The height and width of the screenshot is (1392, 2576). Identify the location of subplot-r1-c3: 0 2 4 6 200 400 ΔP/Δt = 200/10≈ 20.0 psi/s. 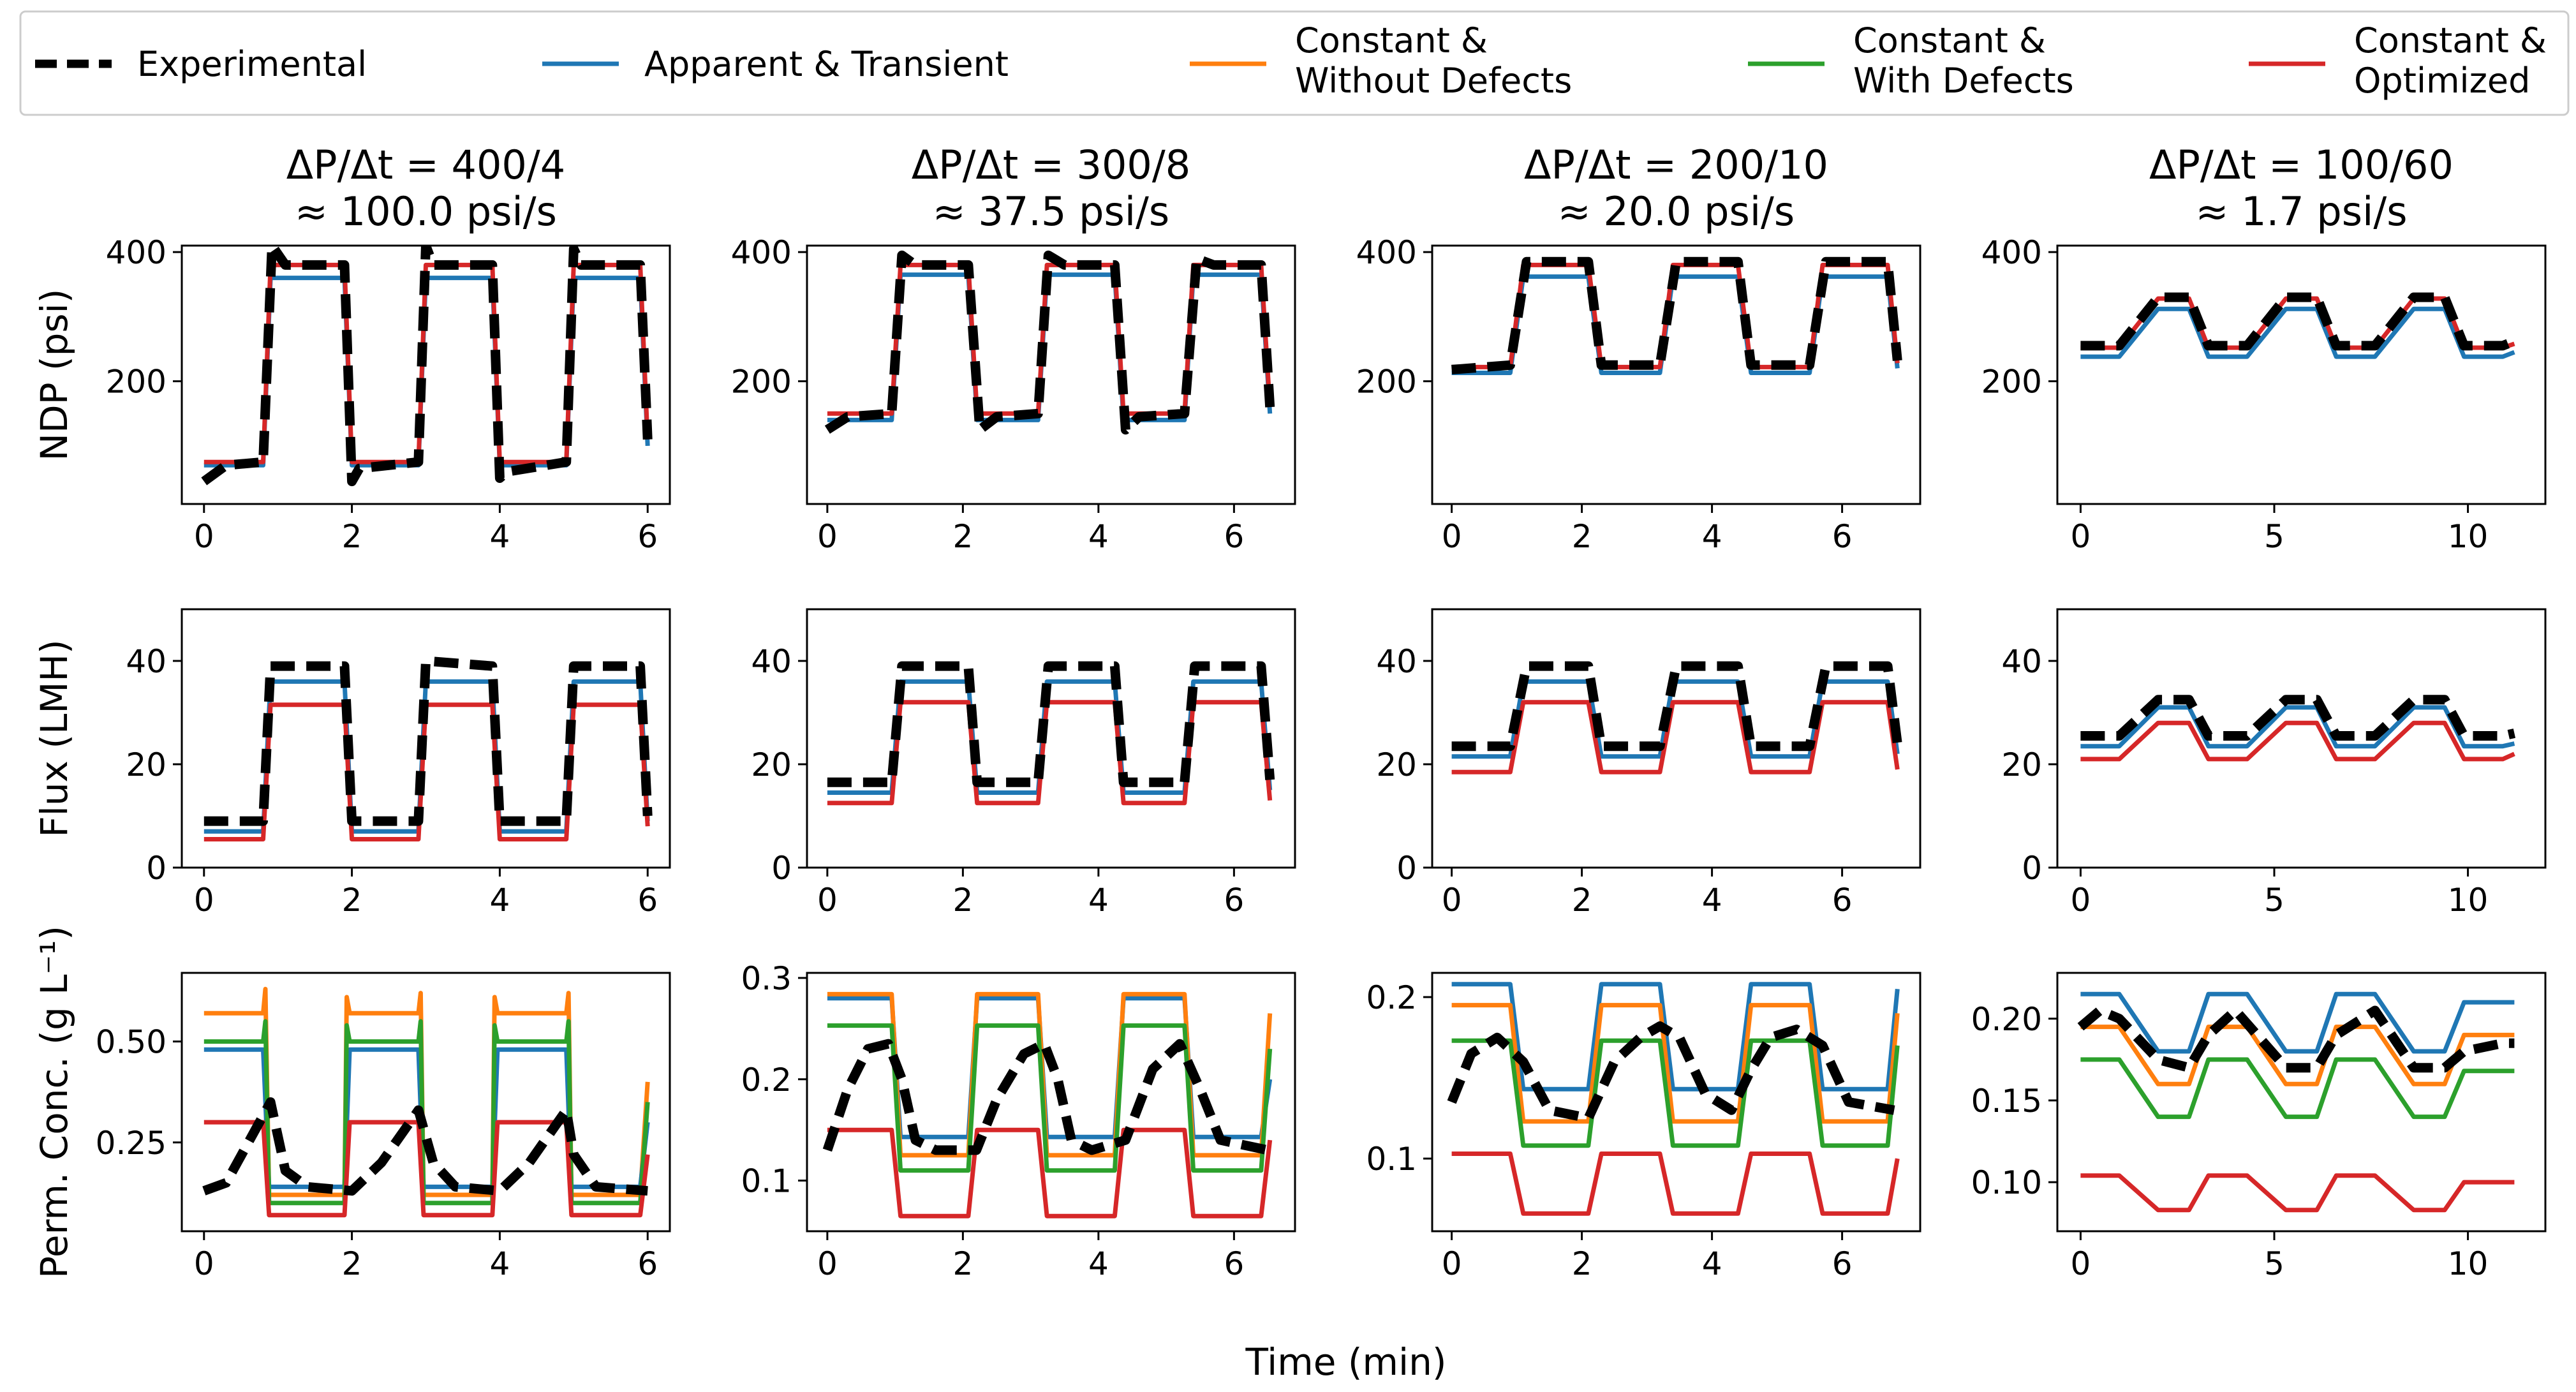
(1638, 348).